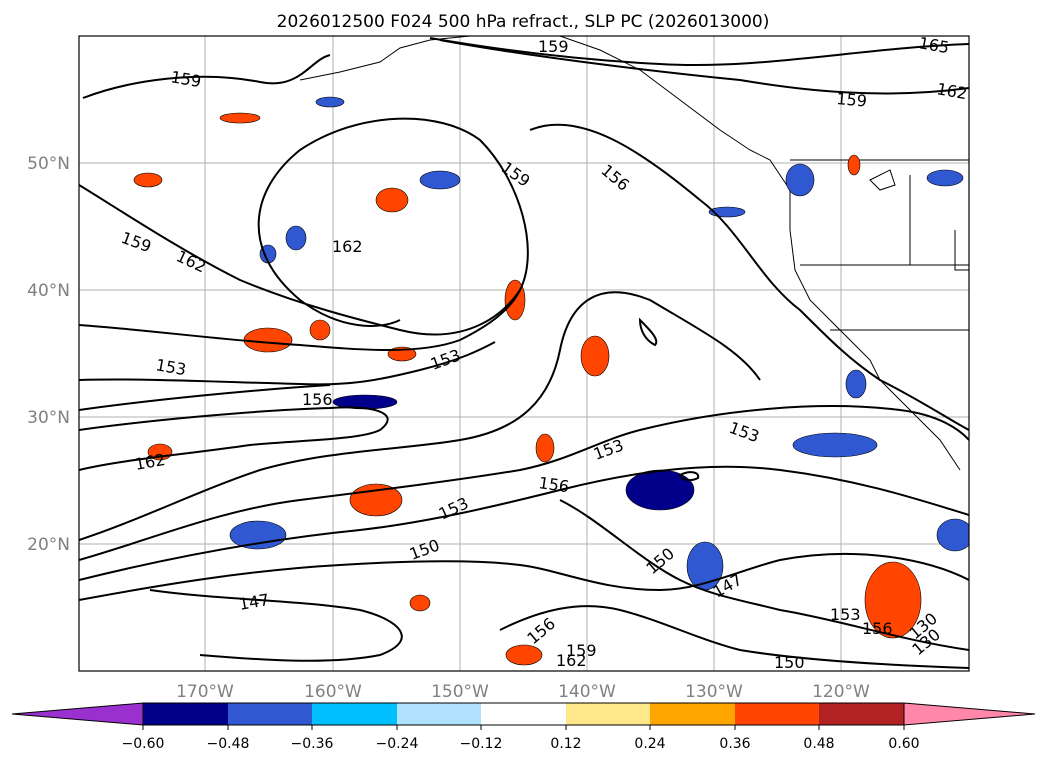 This screenshot has width=1047, height=765. I want to click on lon-label: 150°W, so click(460, 692).